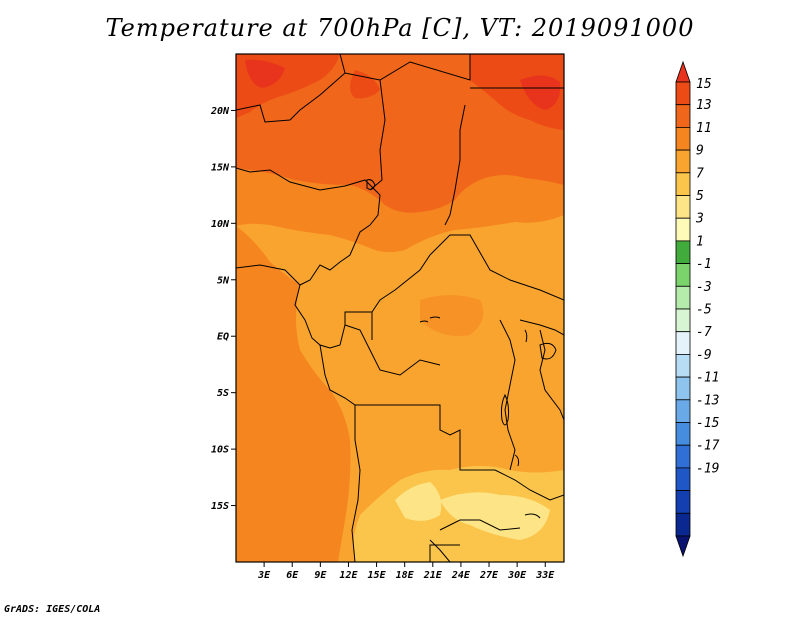  I want to click on colorbar-min-triangle, so click(683, 546).